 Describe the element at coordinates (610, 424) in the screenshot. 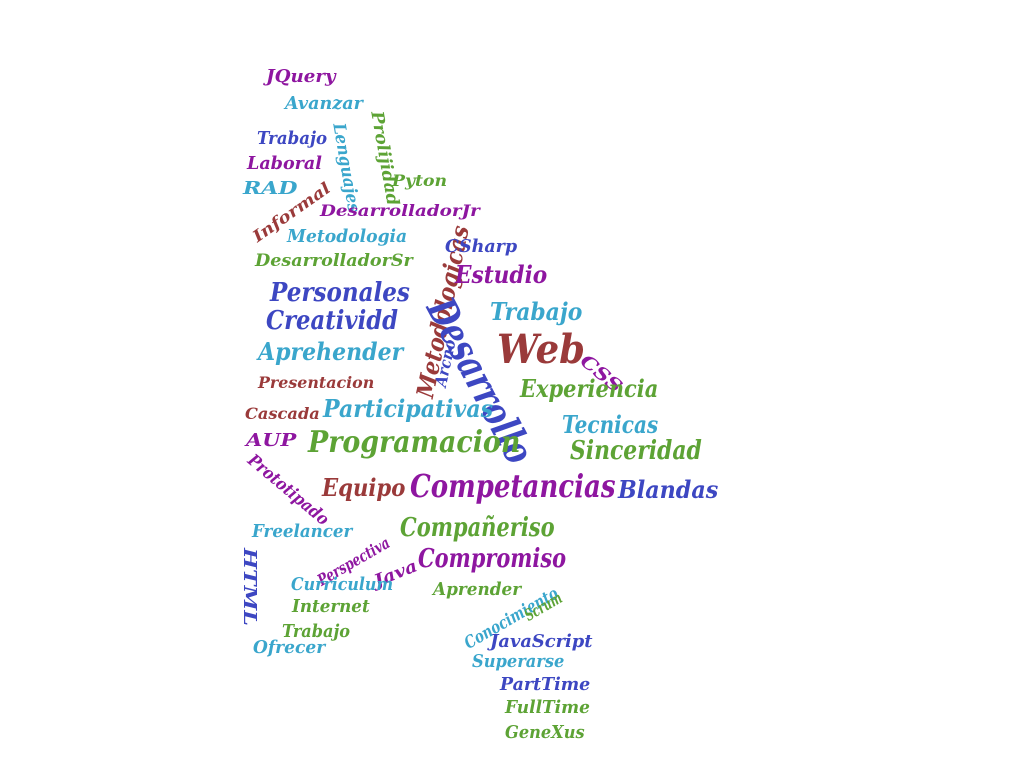

I see `word-tecnicas: Tecnicas` at that location.